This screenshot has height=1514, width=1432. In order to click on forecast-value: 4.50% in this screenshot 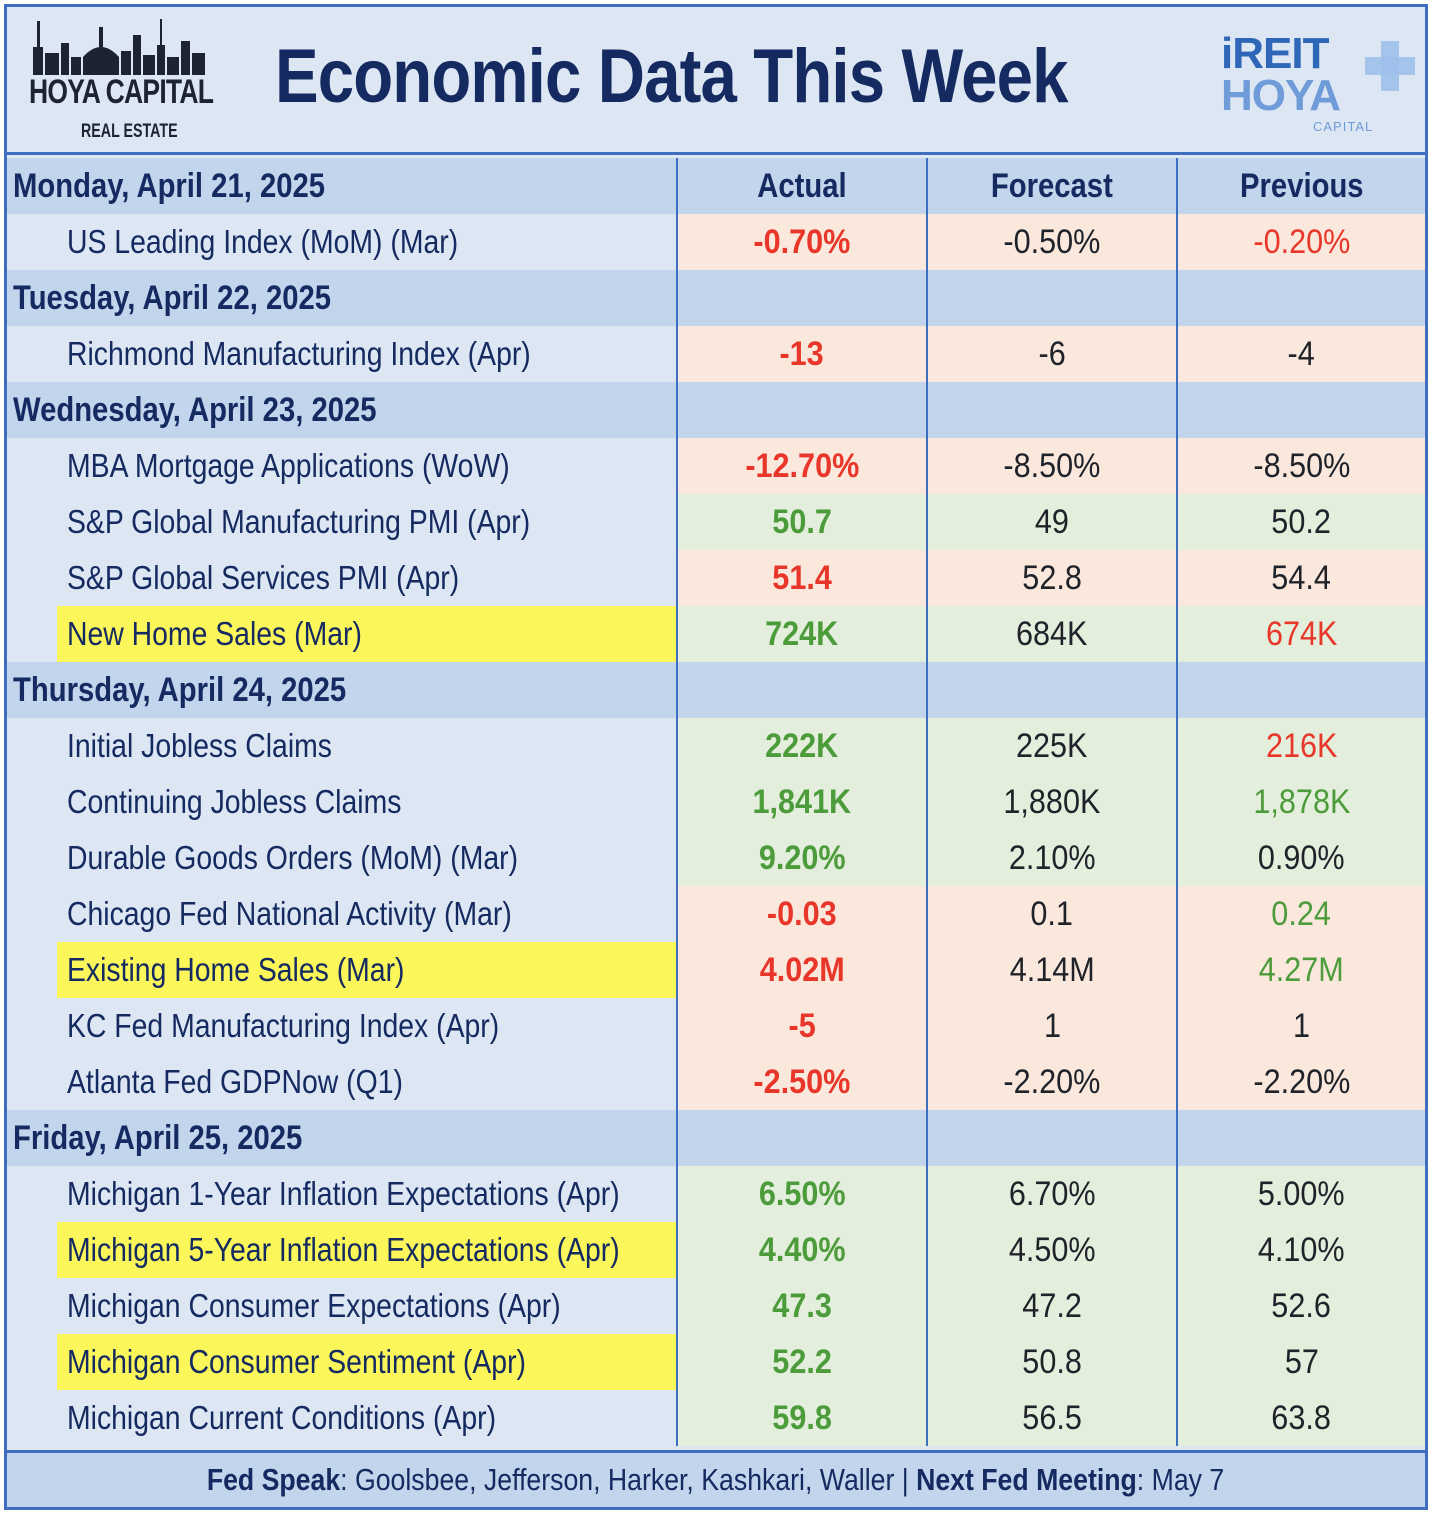, I will do `click(1052, 1250)`.